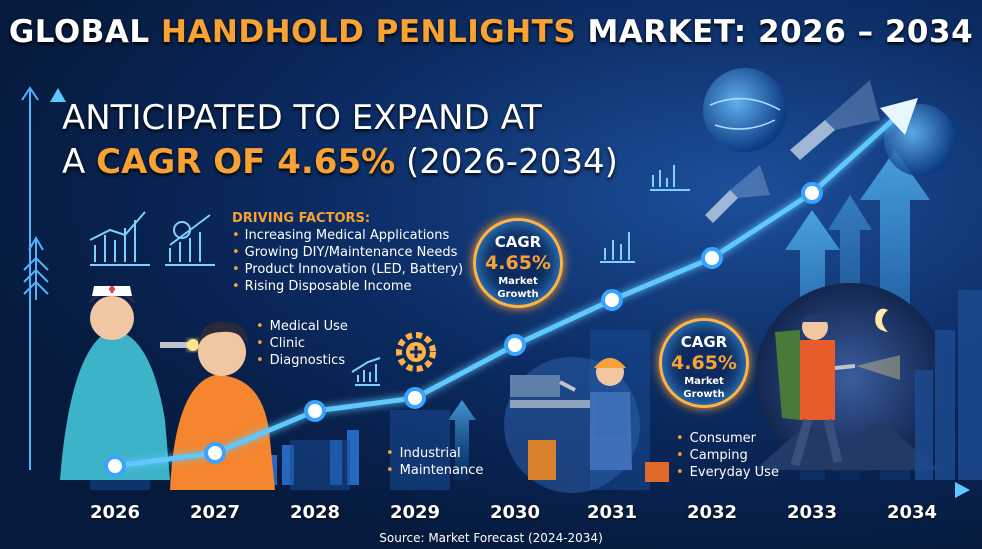  What do you see at coordinates (167, 388) in the screenshot?
I see `medical-scene` at bounding box center [167, 388].